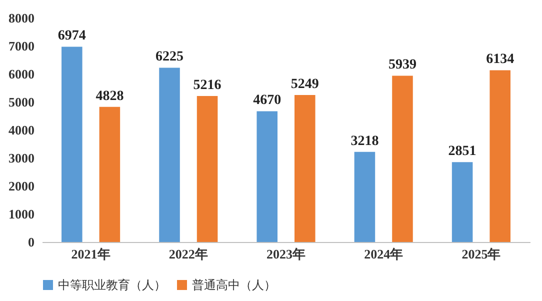  Describe the element at coordinates (21, 74) in the screenshot. I see `y-tick-label: 6000` at that location.